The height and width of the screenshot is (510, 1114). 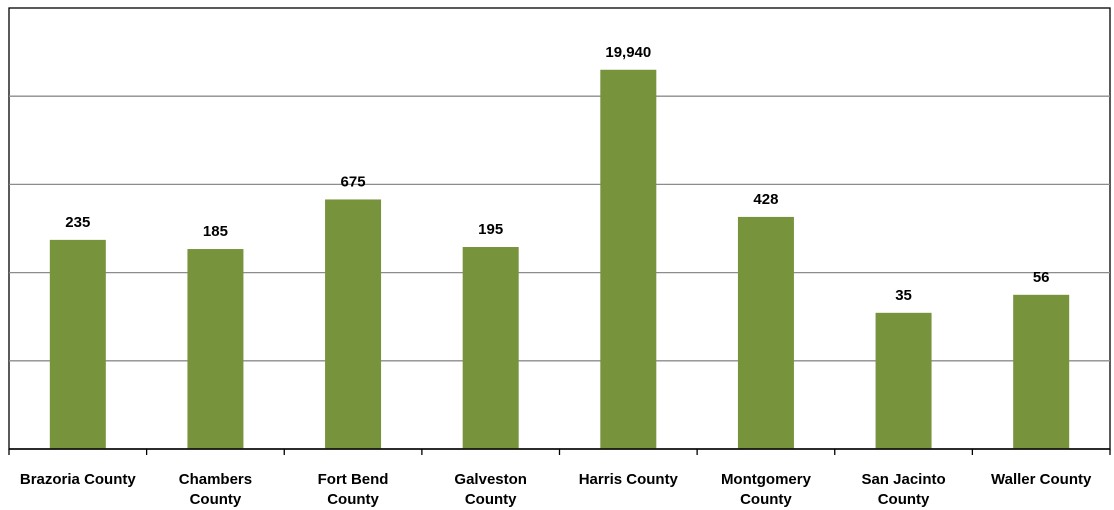 What do you see at coordinates (1041, 277) in the screenshot?
I see `data-label: 56` at bounding box center [1041, 277].